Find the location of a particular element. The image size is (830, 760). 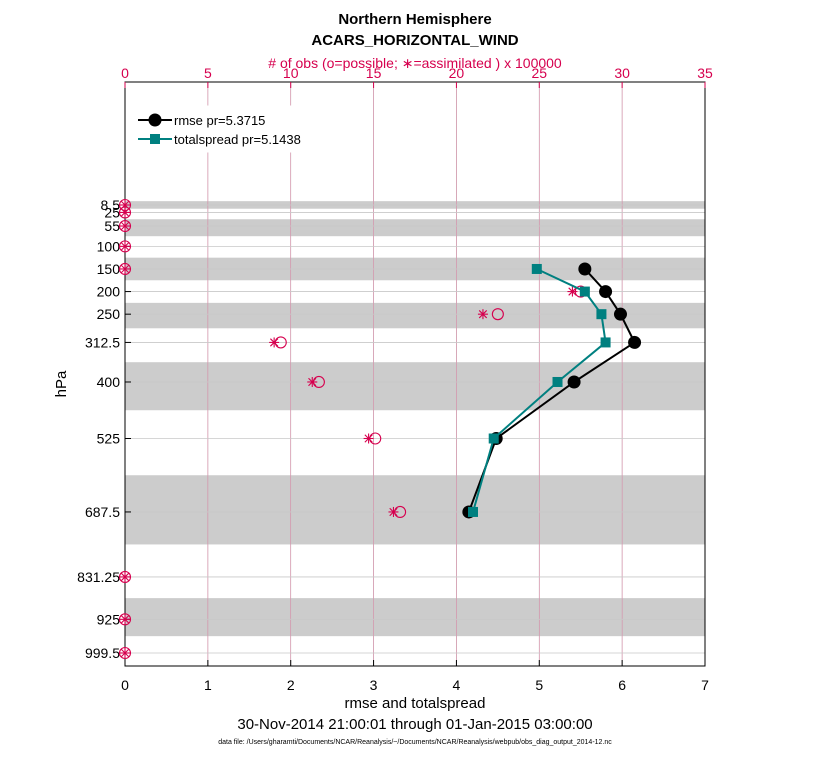

chart-title: Northern Hemisphere is located at coordinates (414, 19).